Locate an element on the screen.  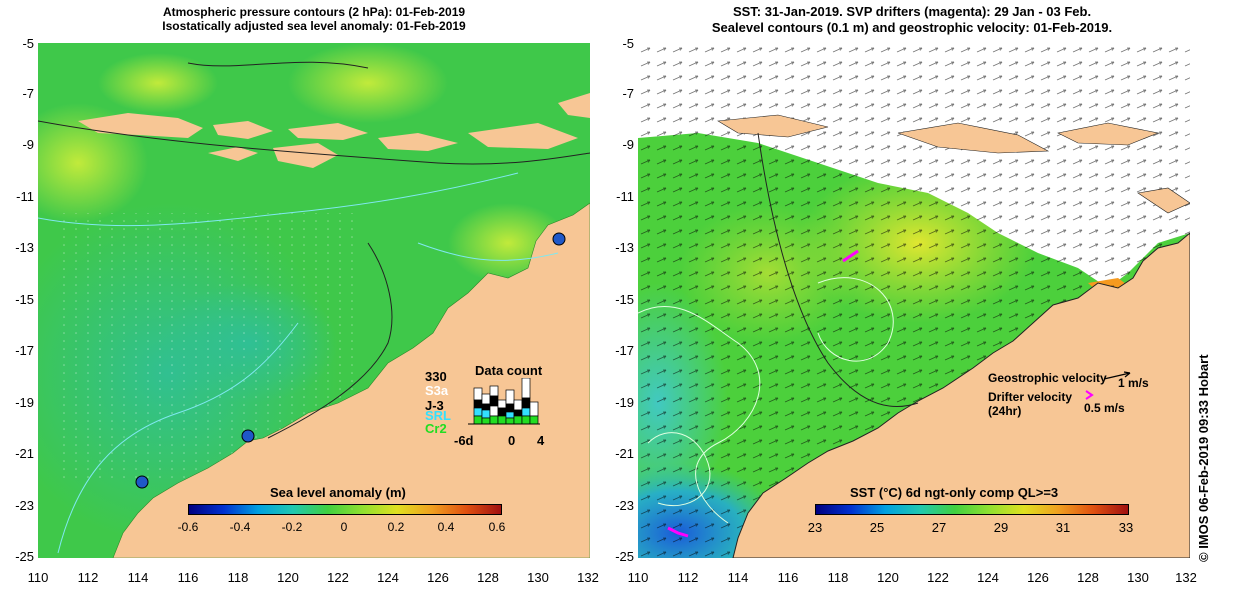
right-ytick: -9 is located at coordinates (628, 144).